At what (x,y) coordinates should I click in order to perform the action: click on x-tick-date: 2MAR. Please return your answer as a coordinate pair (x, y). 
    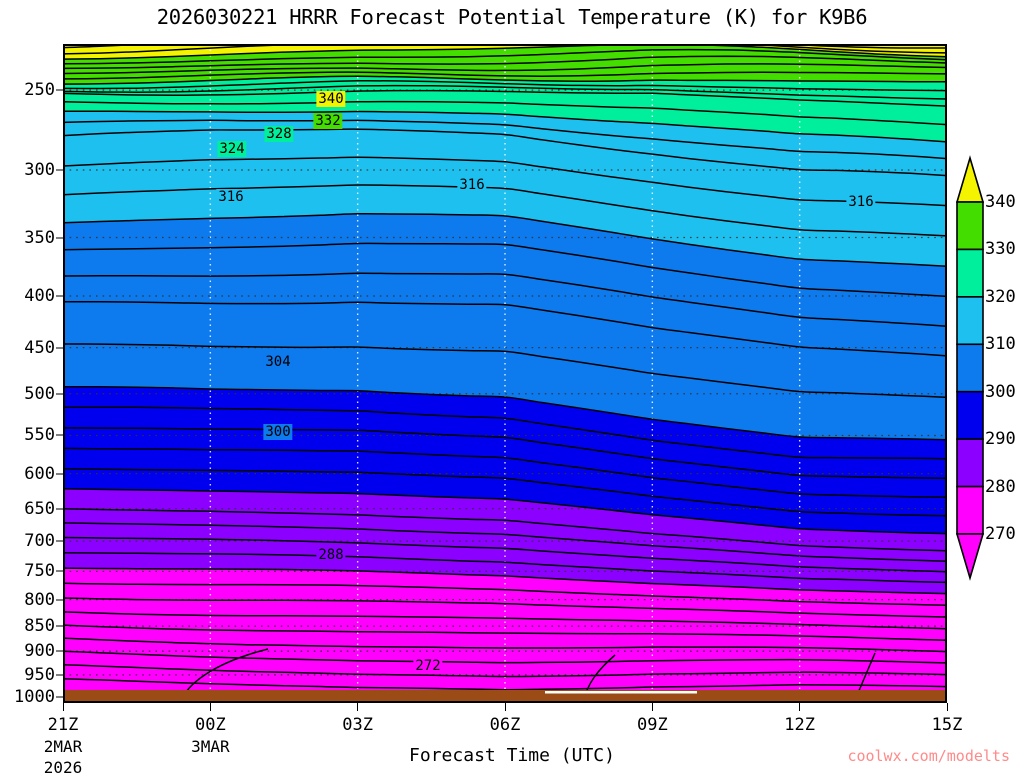
    Looking at the image, I should click on (63, 746).